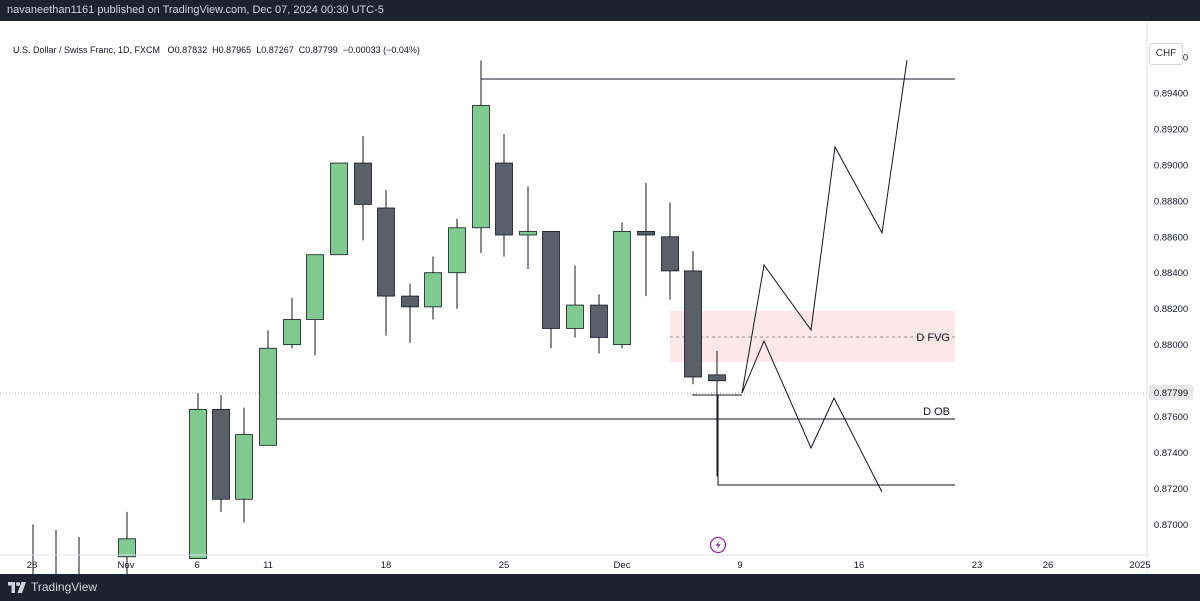  Describe the element at coordinates (1171, 489) in the screenshot. I see `price-tick-label: 0.87200` at that location.